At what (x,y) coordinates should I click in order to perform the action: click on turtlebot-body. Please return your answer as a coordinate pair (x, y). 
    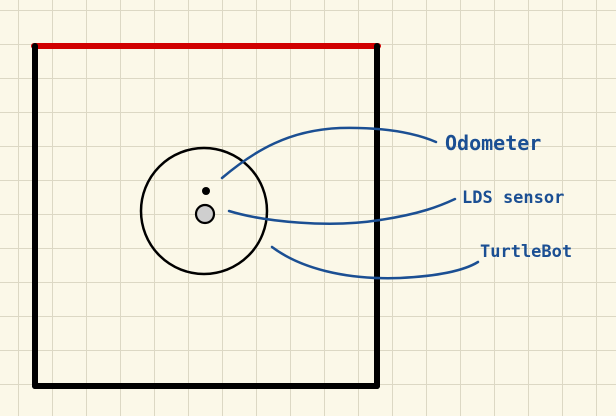
    Looking at the image, I should click on (204, 211).